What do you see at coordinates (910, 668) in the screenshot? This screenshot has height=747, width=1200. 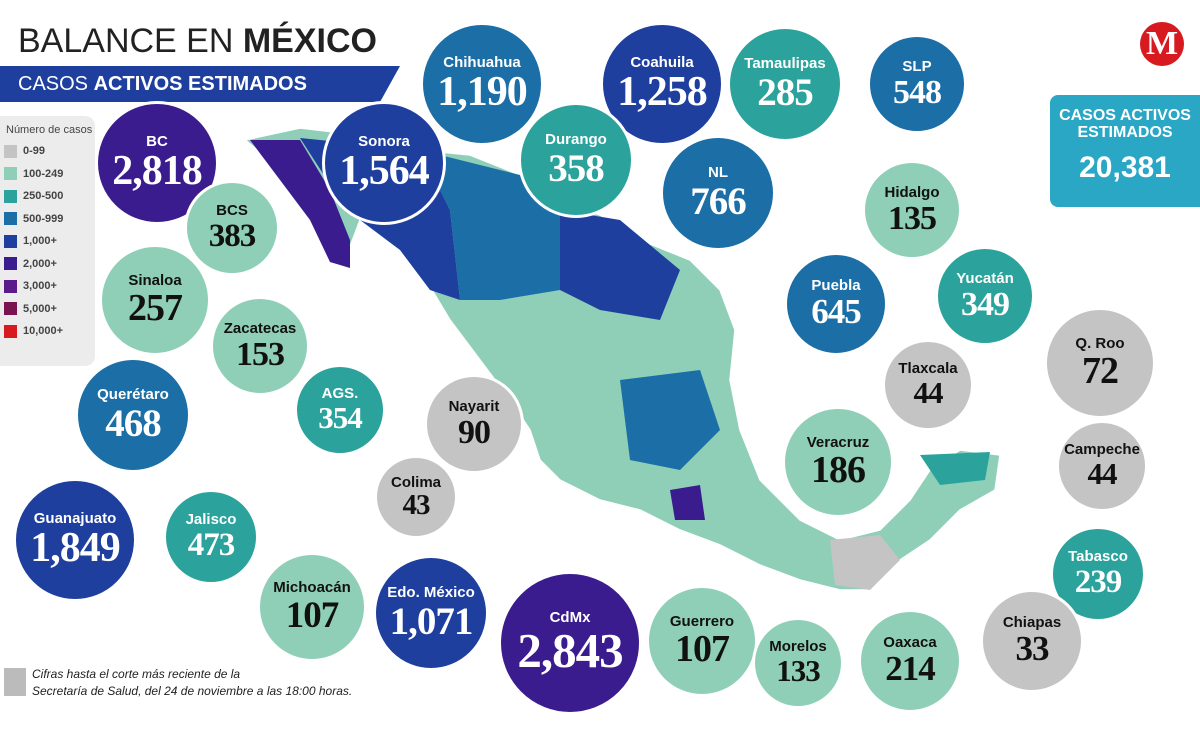 I see `state-value: 214` at bounding box center [910, 668].